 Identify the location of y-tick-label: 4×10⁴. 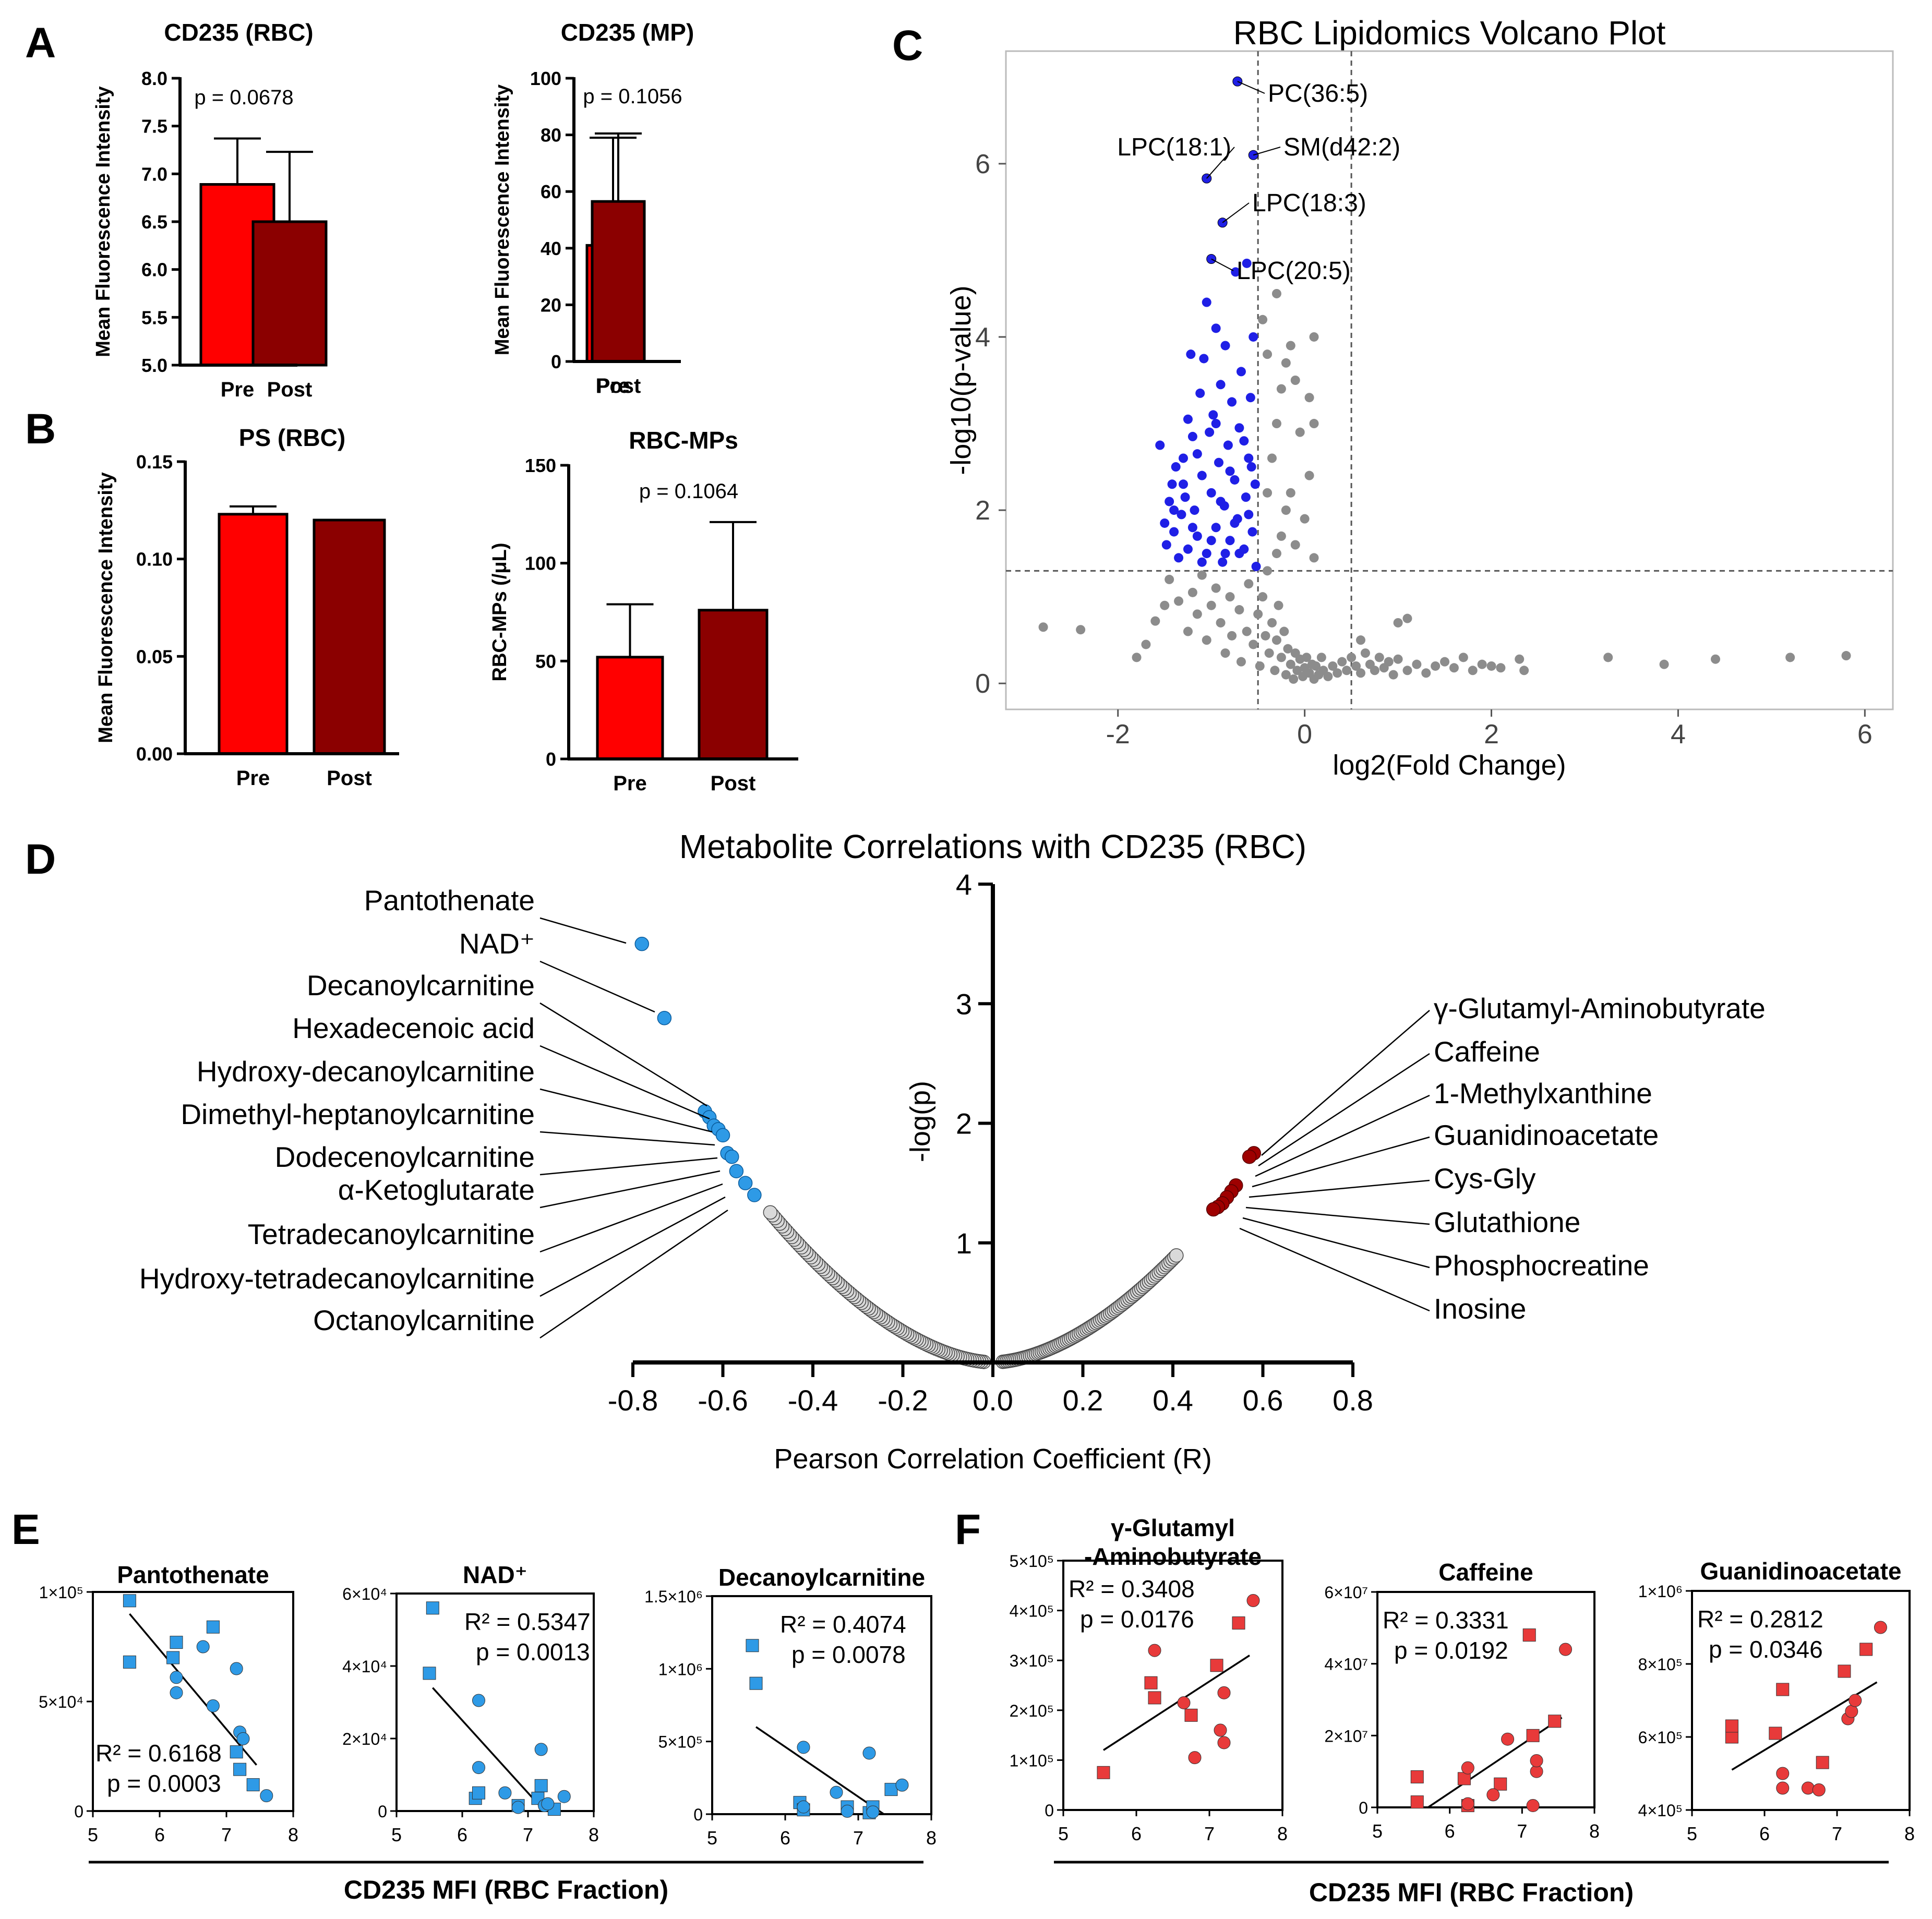
(364, 1666).